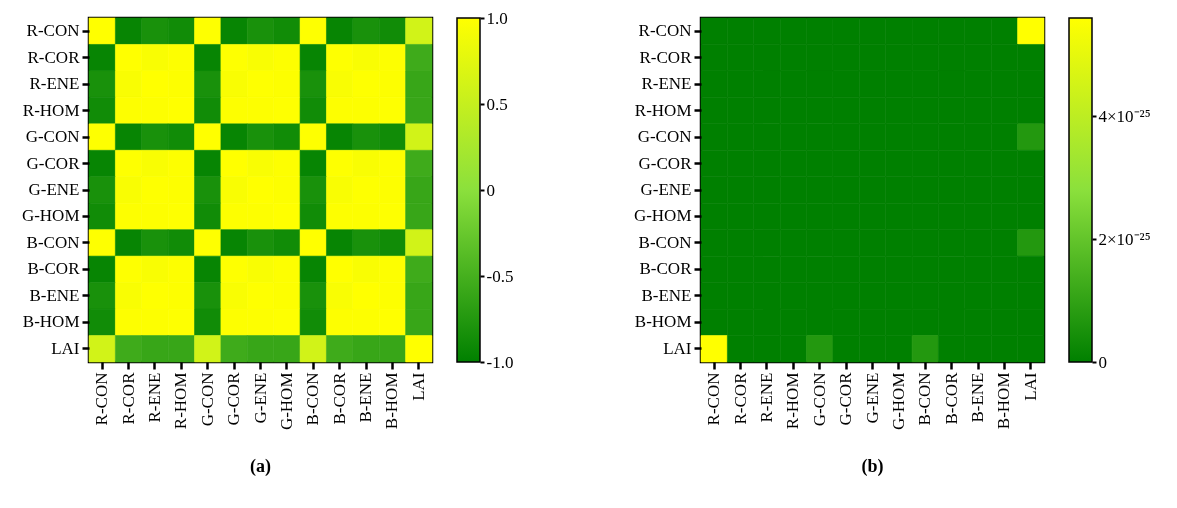 This screenshot has height=508, width=1177. Describe the element at coordinates (500, 362) in the screenshot. I see `color-bar-label: -1.0` at that location.